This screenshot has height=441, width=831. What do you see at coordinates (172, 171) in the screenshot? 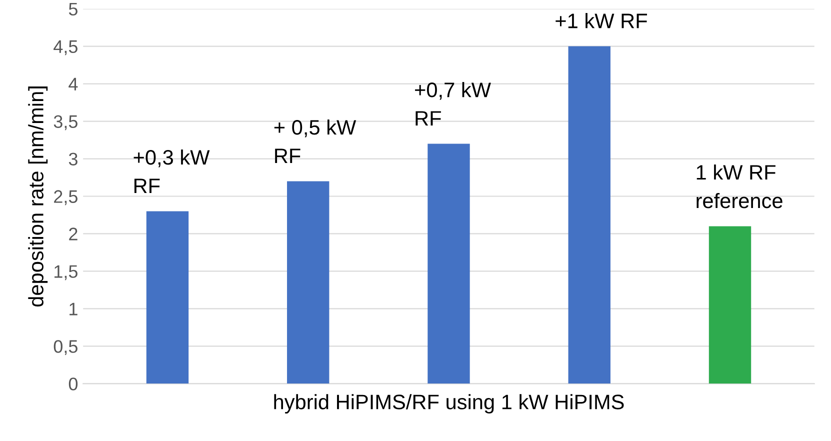
I see `annotation: +0,3 kW RF` at bounding box center [172, 171].